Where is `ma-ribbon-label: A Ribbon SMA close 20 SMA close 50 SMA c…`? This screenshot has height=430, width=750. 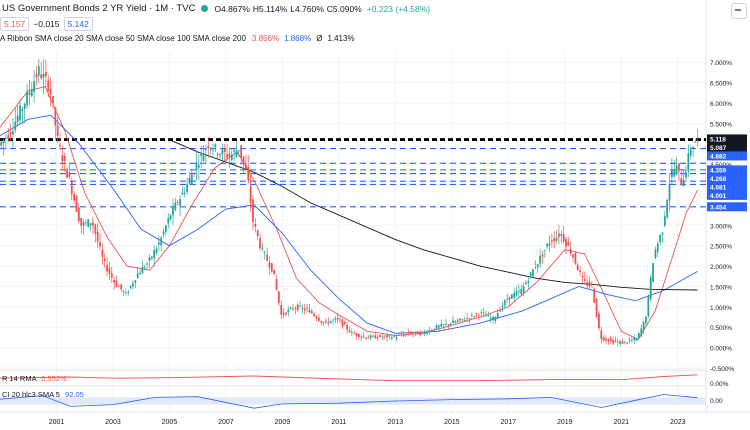
ma-ribbon-label: A Ribbon SMA close 20 SMA close 50 SMA c… is located at coordinates (123, 38).